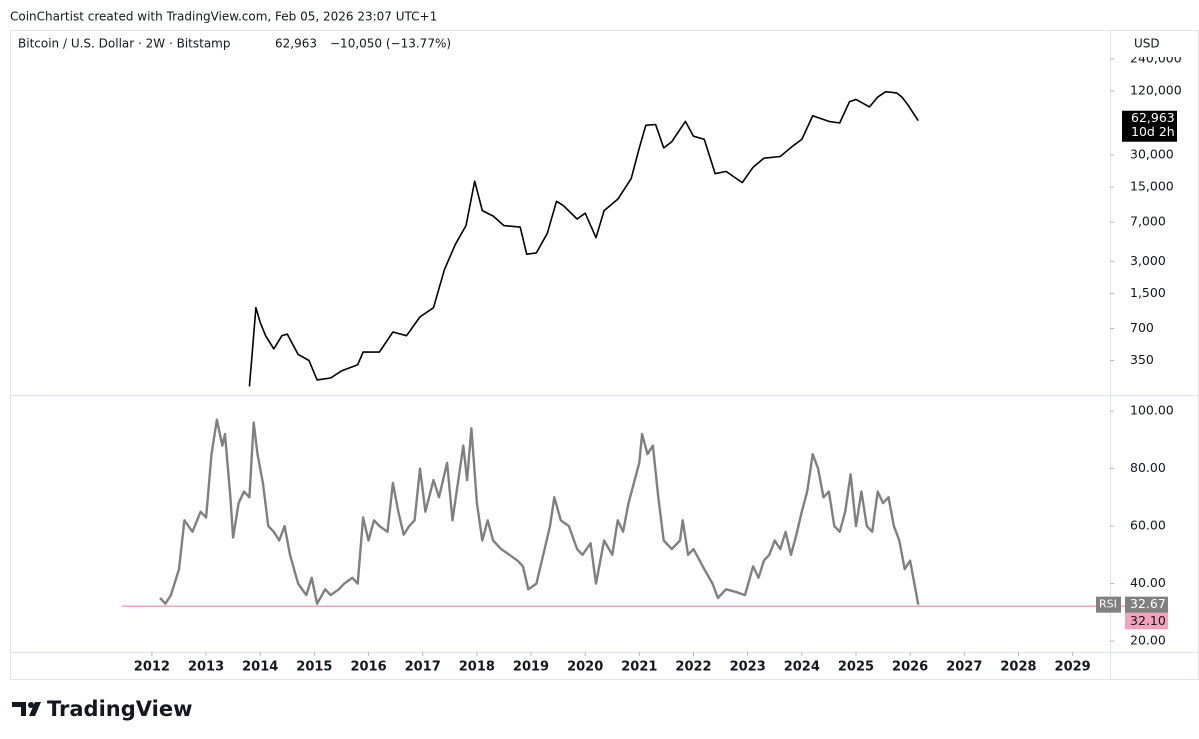  What do you see at coordinates (119, 709) in the screenshot?
I see `logo-text: TradingView` at bounding box center [119, 709].